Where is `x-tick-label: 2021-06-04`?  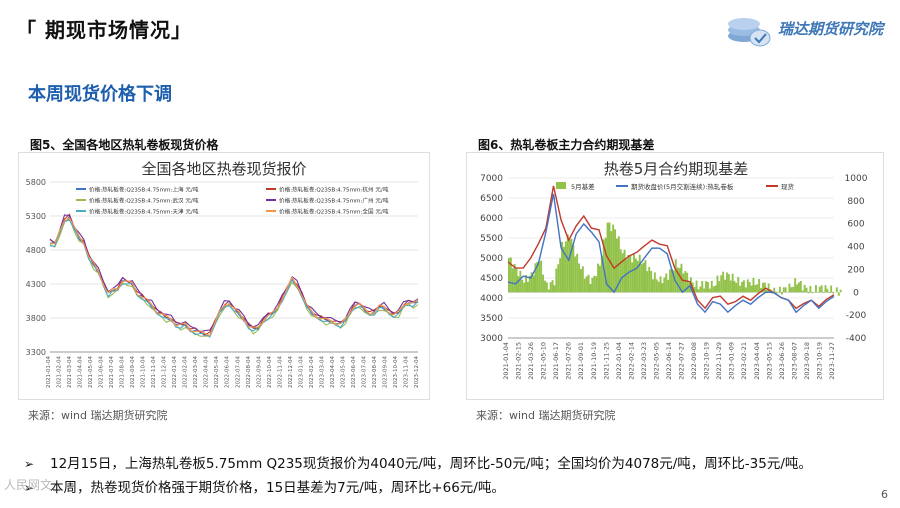
x-tick-label: 2021-06-04 is located at coordinates (102, 372).